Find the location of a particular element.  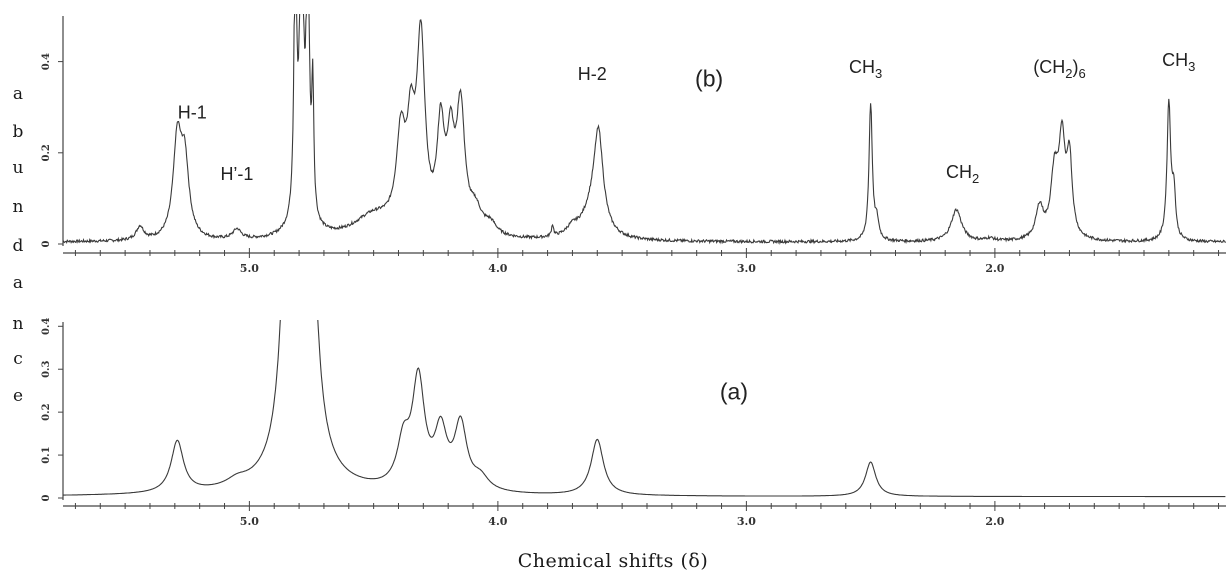

y-label-letter: d is located at coordinates (18, 246).